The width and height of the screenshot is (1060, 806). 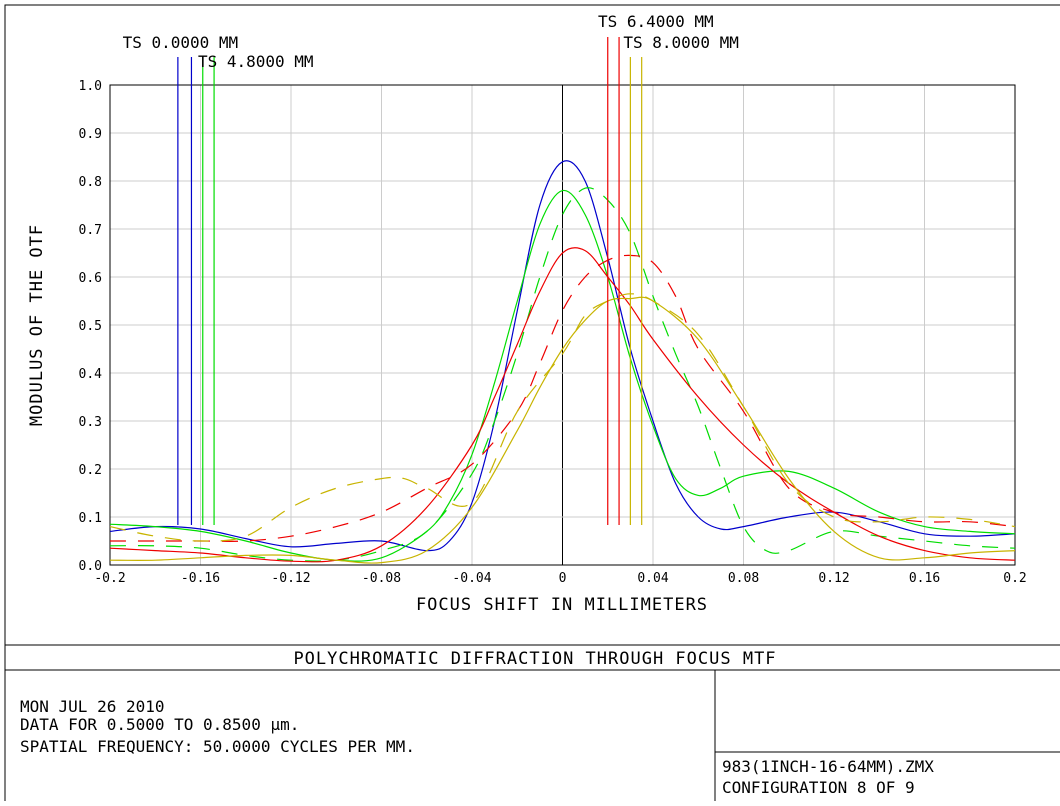 What do you see at coordinates (90, 278) in the screenshot?
I see `y-tick-label: 0.6` at bounding box center [90, 278].